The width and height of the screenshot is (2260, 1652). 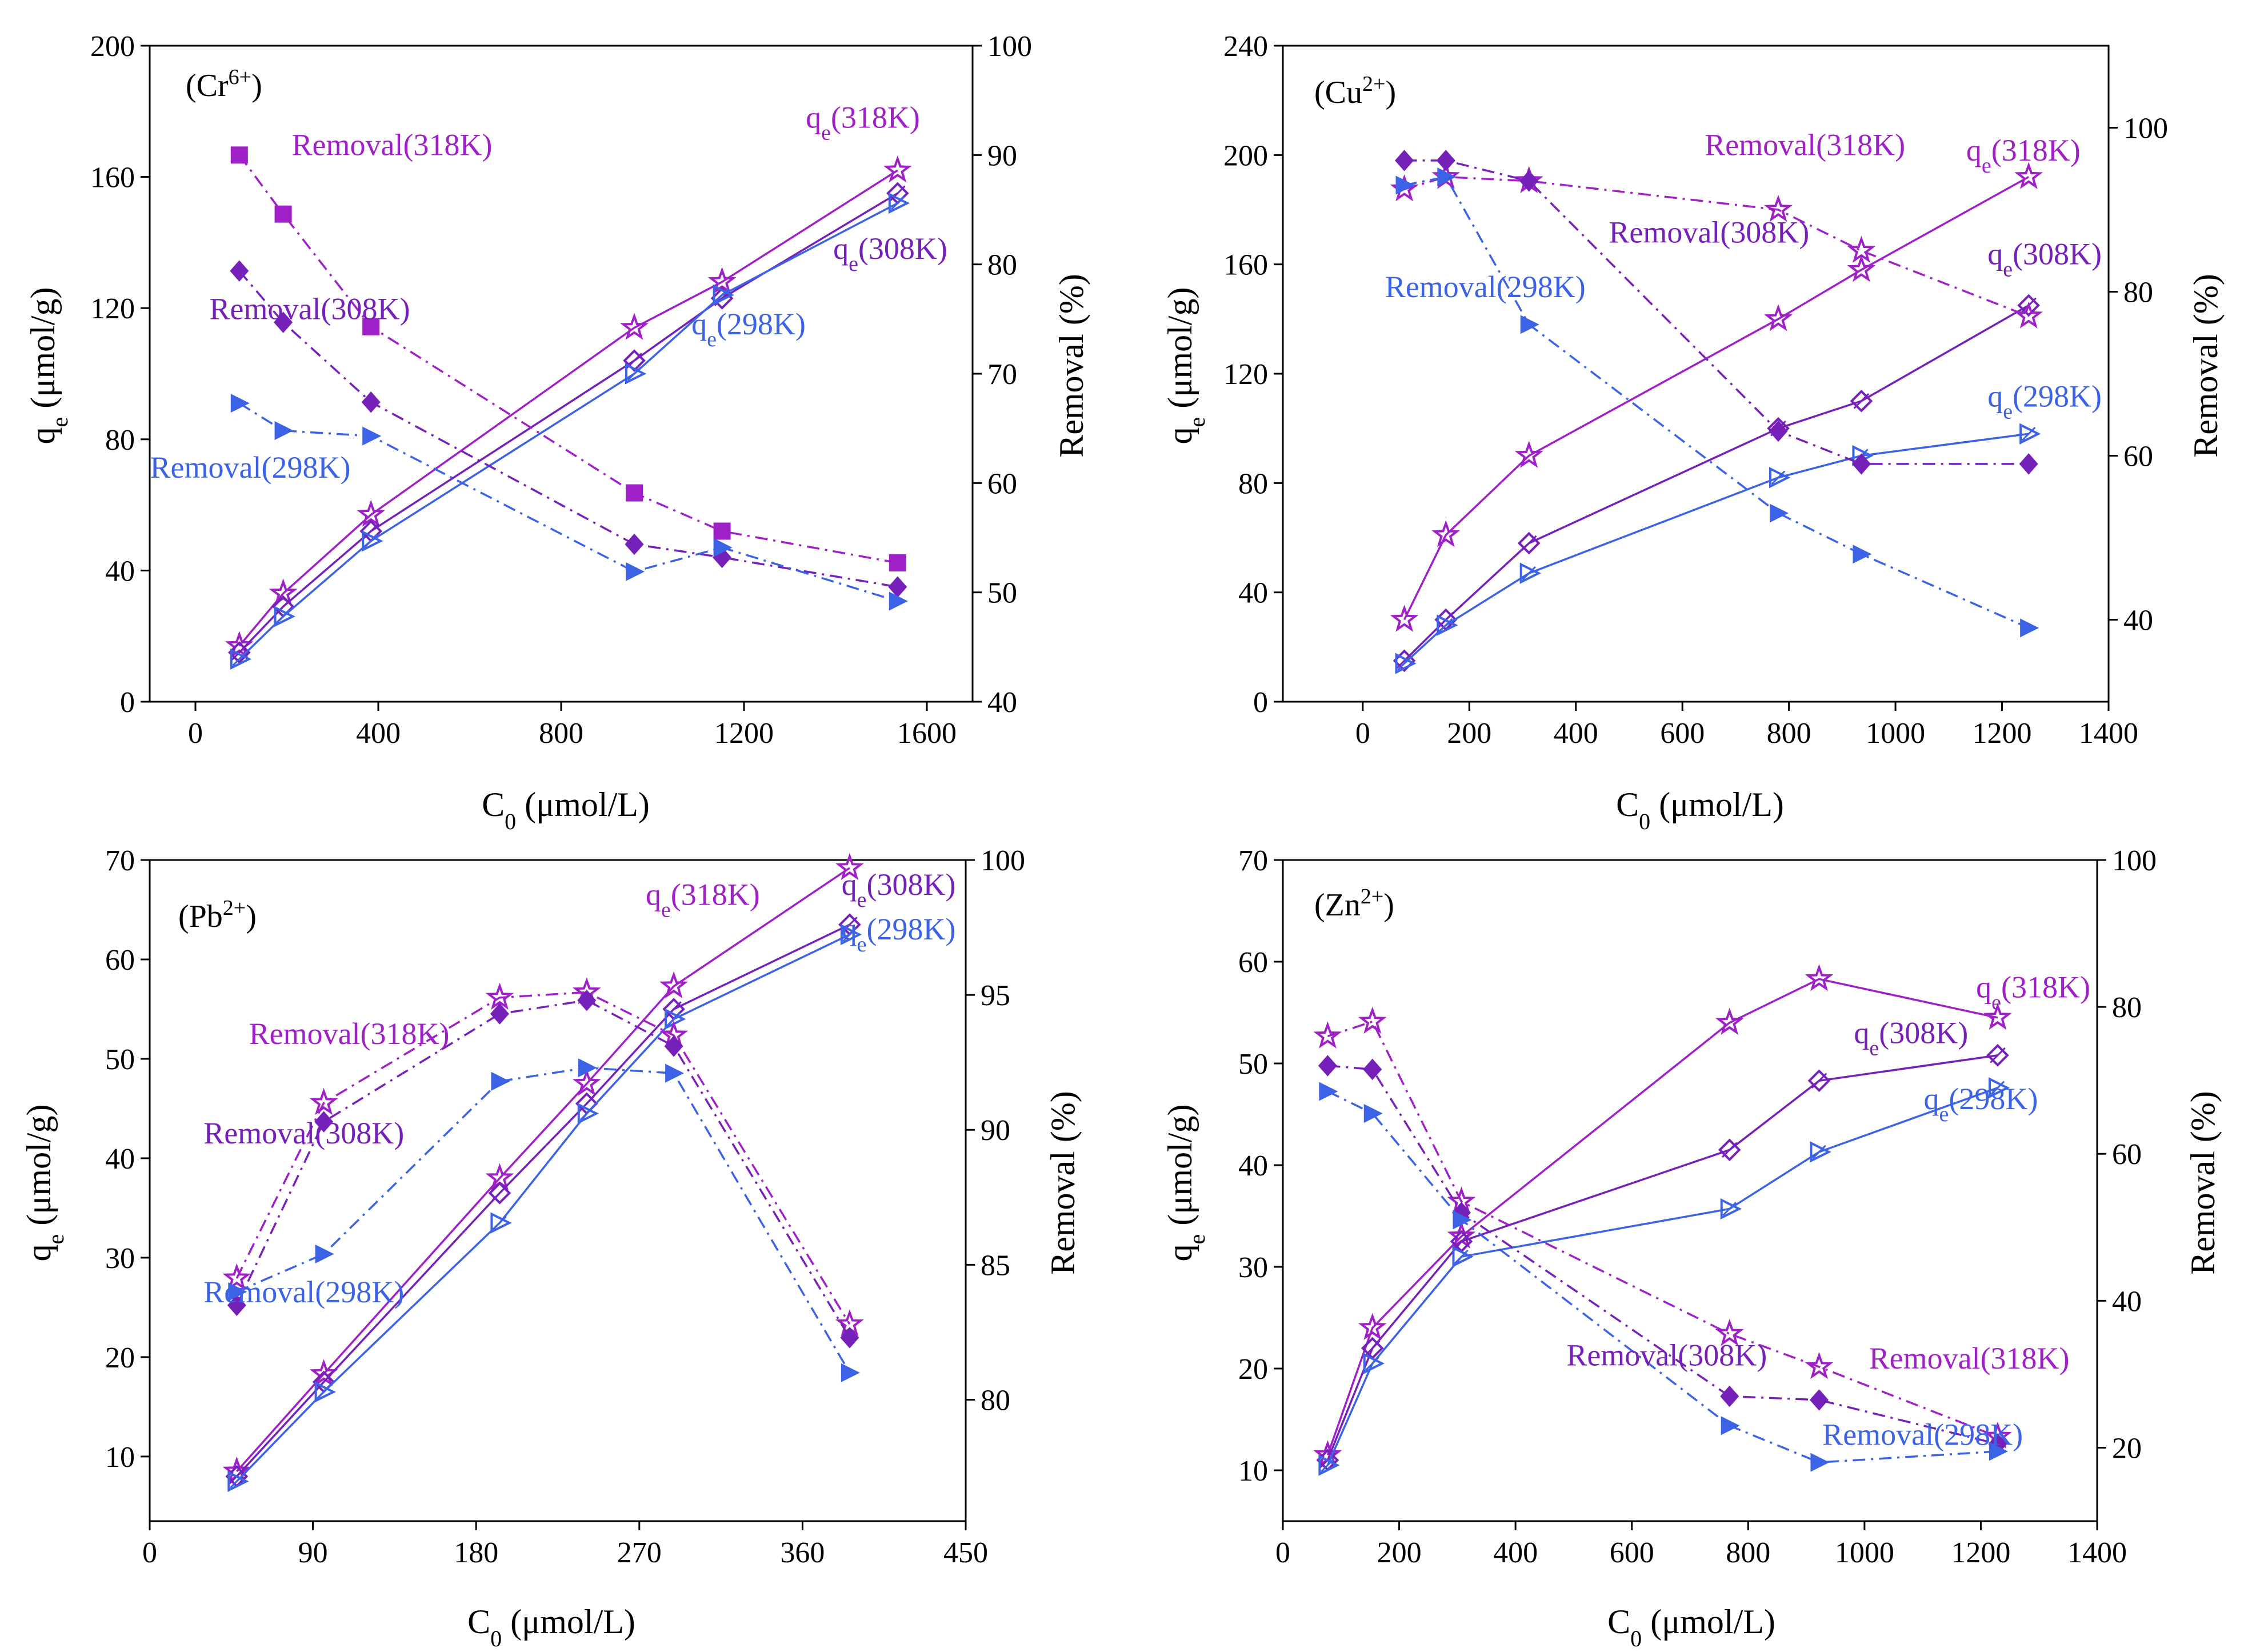 I want to click on y-tick-label-left-pb-2: 30, so click(x=120, y=1258).